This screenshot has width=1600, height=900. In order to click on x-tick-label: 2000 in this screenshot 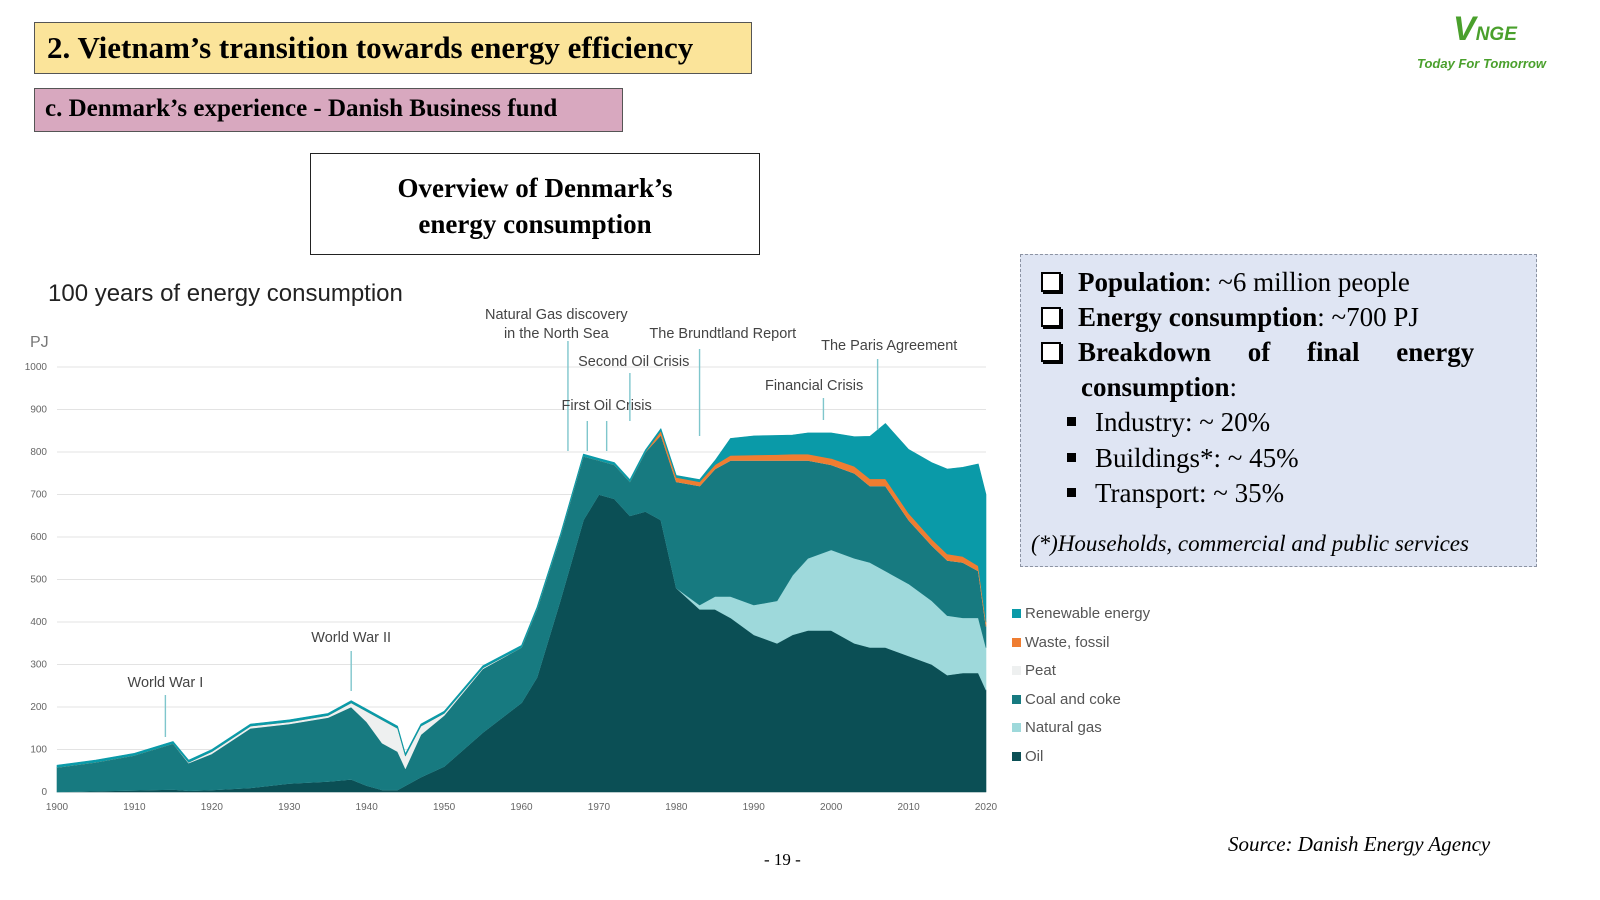, I will do `click(831, 807)`.